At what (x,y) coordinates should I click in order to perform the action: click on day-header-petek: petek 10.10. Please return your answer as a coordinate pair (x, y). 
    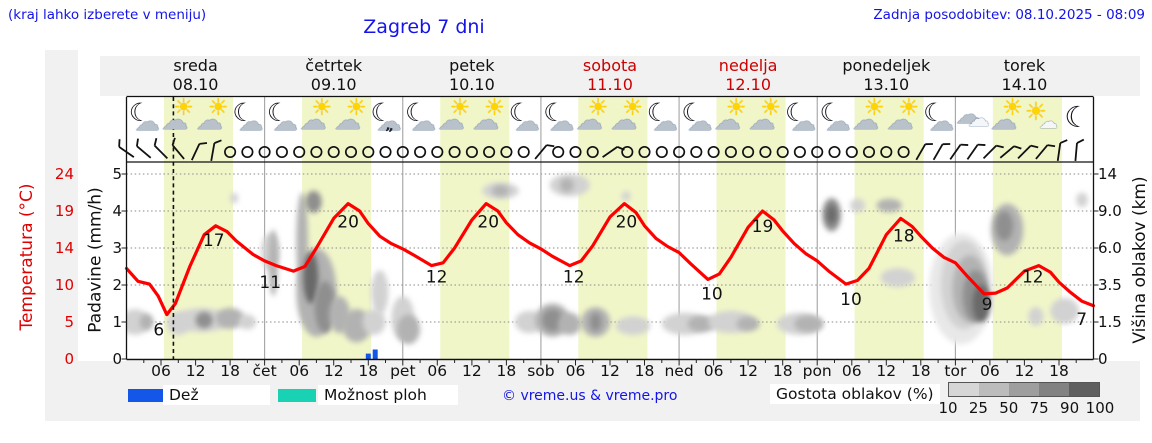
    Looking at the image, I should click on (472, 75).